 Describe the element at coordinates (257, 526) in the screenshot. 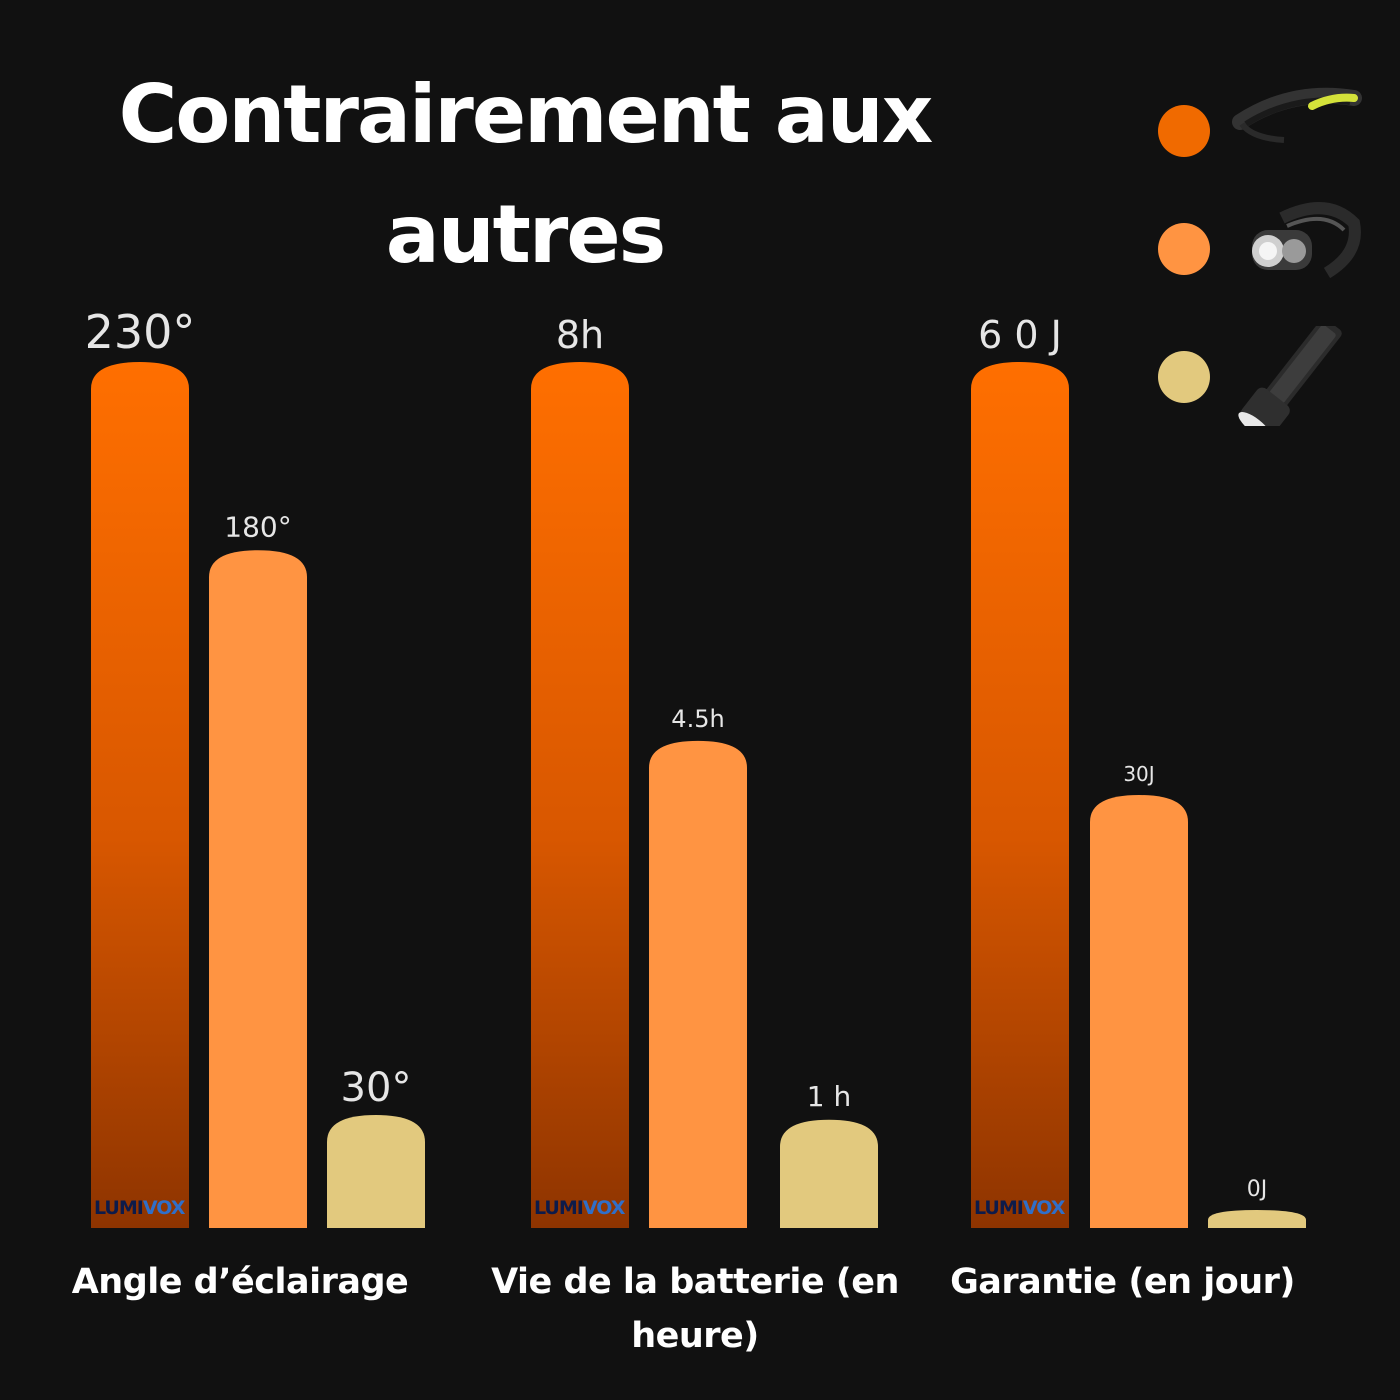

I see `value-label-1-2: 180°` at that location.